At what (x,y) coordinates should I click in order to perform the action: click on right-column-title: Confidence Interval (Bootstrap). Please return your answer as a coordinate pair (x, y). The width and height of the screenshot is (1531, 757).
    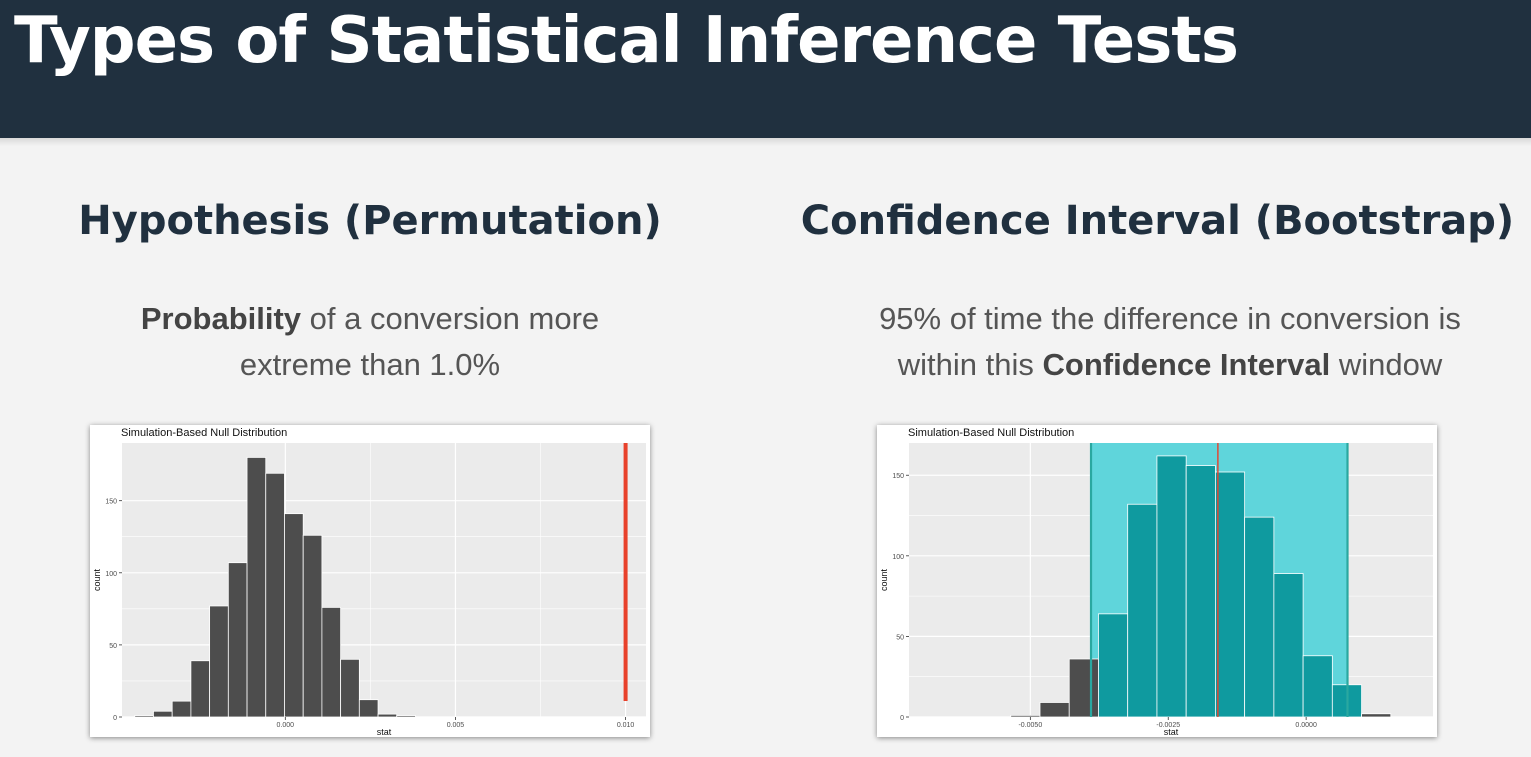
    Looking at the image, I should click on (1157, 221).